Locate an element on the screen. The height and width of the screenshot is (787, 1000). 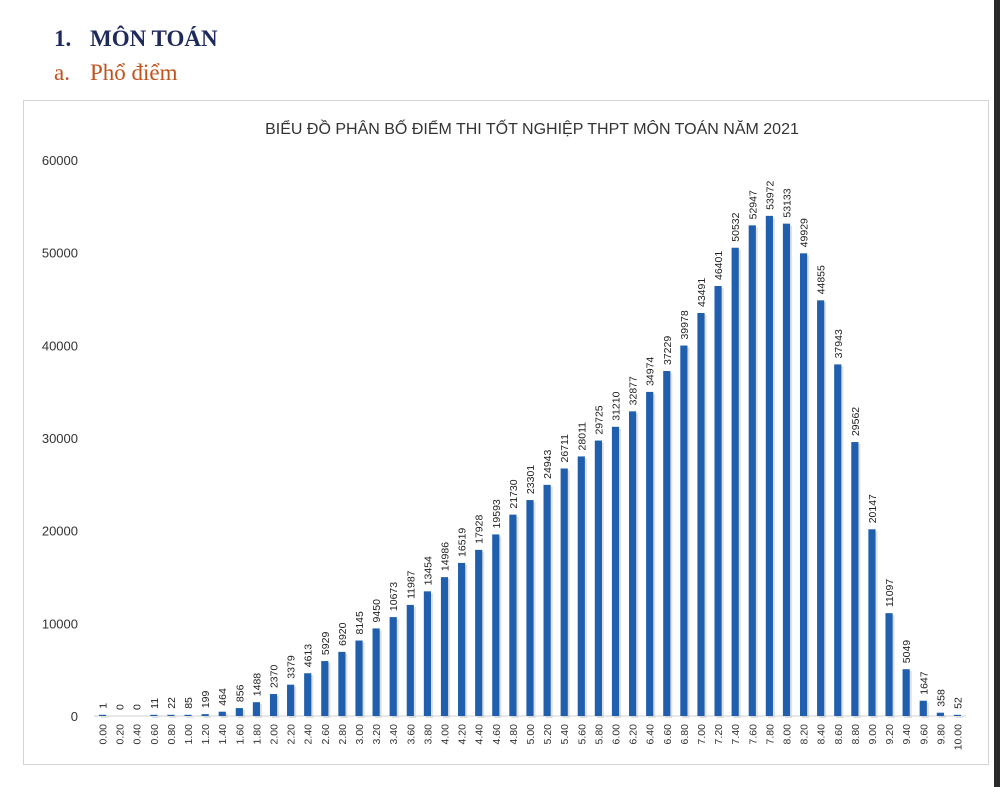
bar-value-label: 31210 is located at coordinates (616, 405).